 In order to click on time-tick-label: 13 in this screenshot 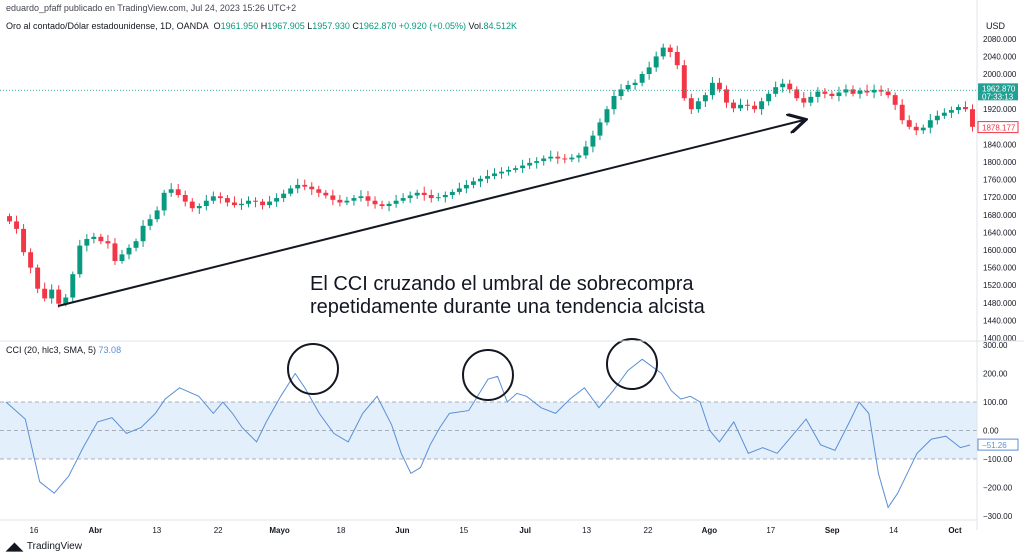, I will do `click(586, 530)`.